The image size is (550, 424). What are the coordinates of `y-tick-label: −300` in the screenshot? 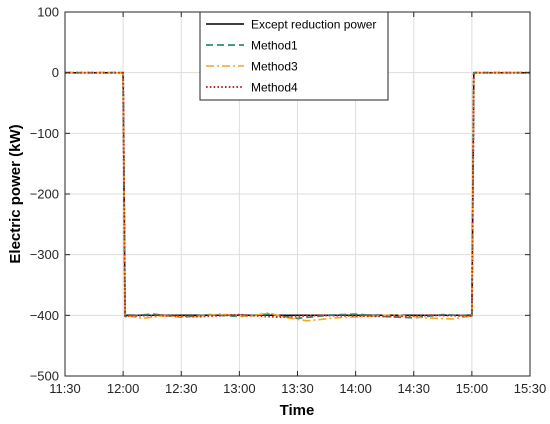 It's located at (44, 254).